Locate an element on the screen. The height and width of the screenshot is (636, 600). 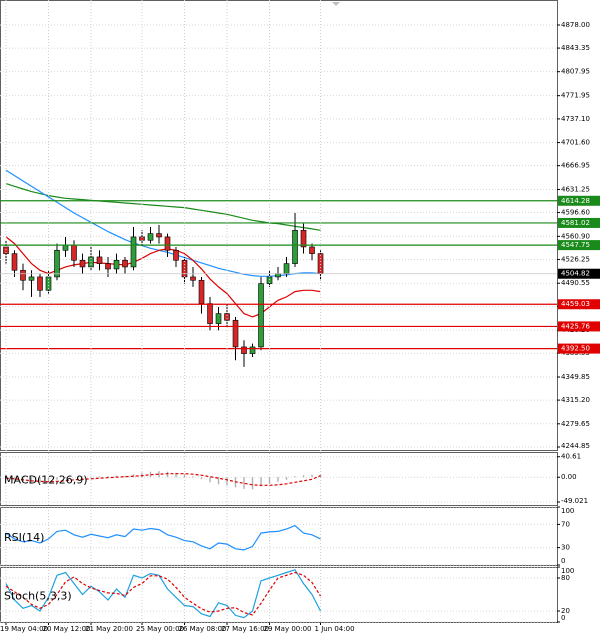
indicator-title: MACD(12,26,9) is located at coordinates (46, 480).